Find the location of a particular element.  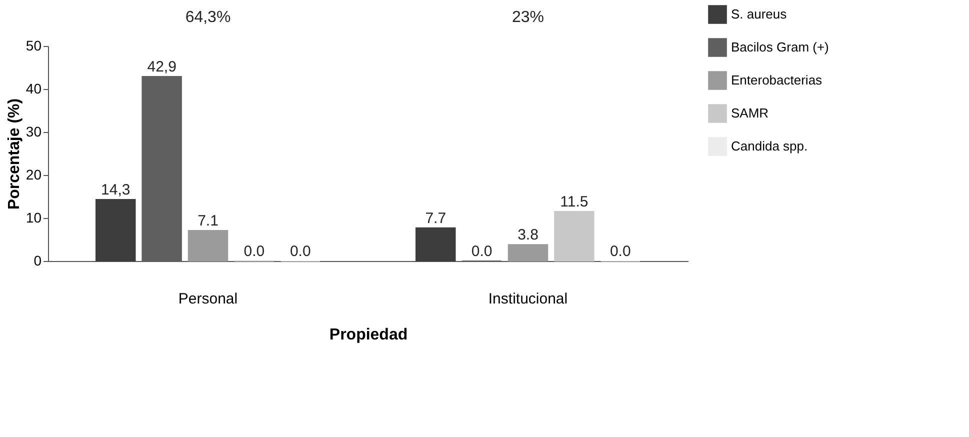

y-axis-title: Porcentaje (%) is located at coordinates (14, 154).